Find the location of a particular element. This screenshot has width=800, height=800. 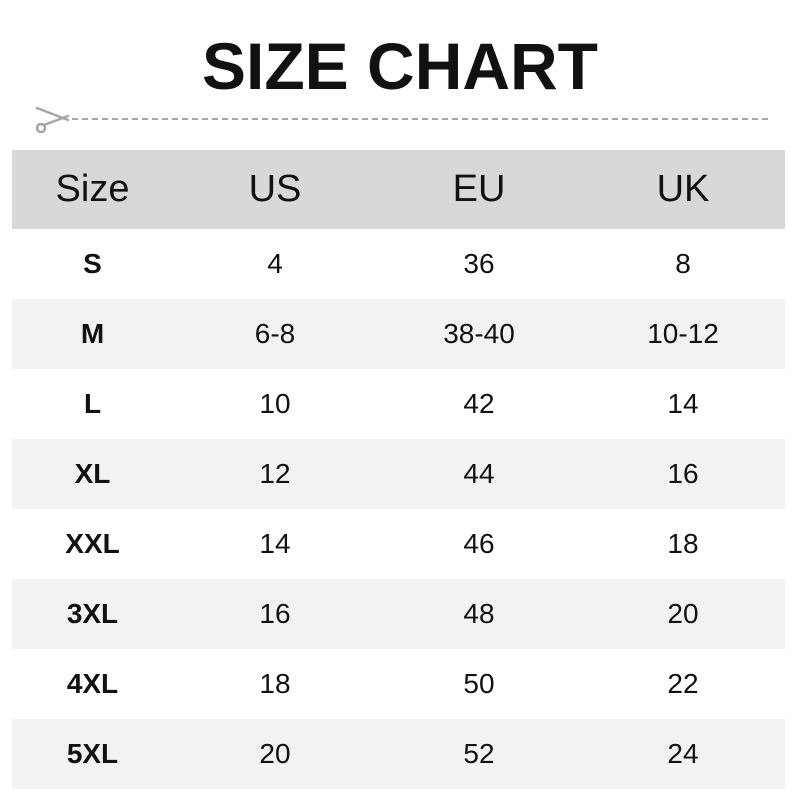

header-uk: UK is located at coordinates (683, 189).